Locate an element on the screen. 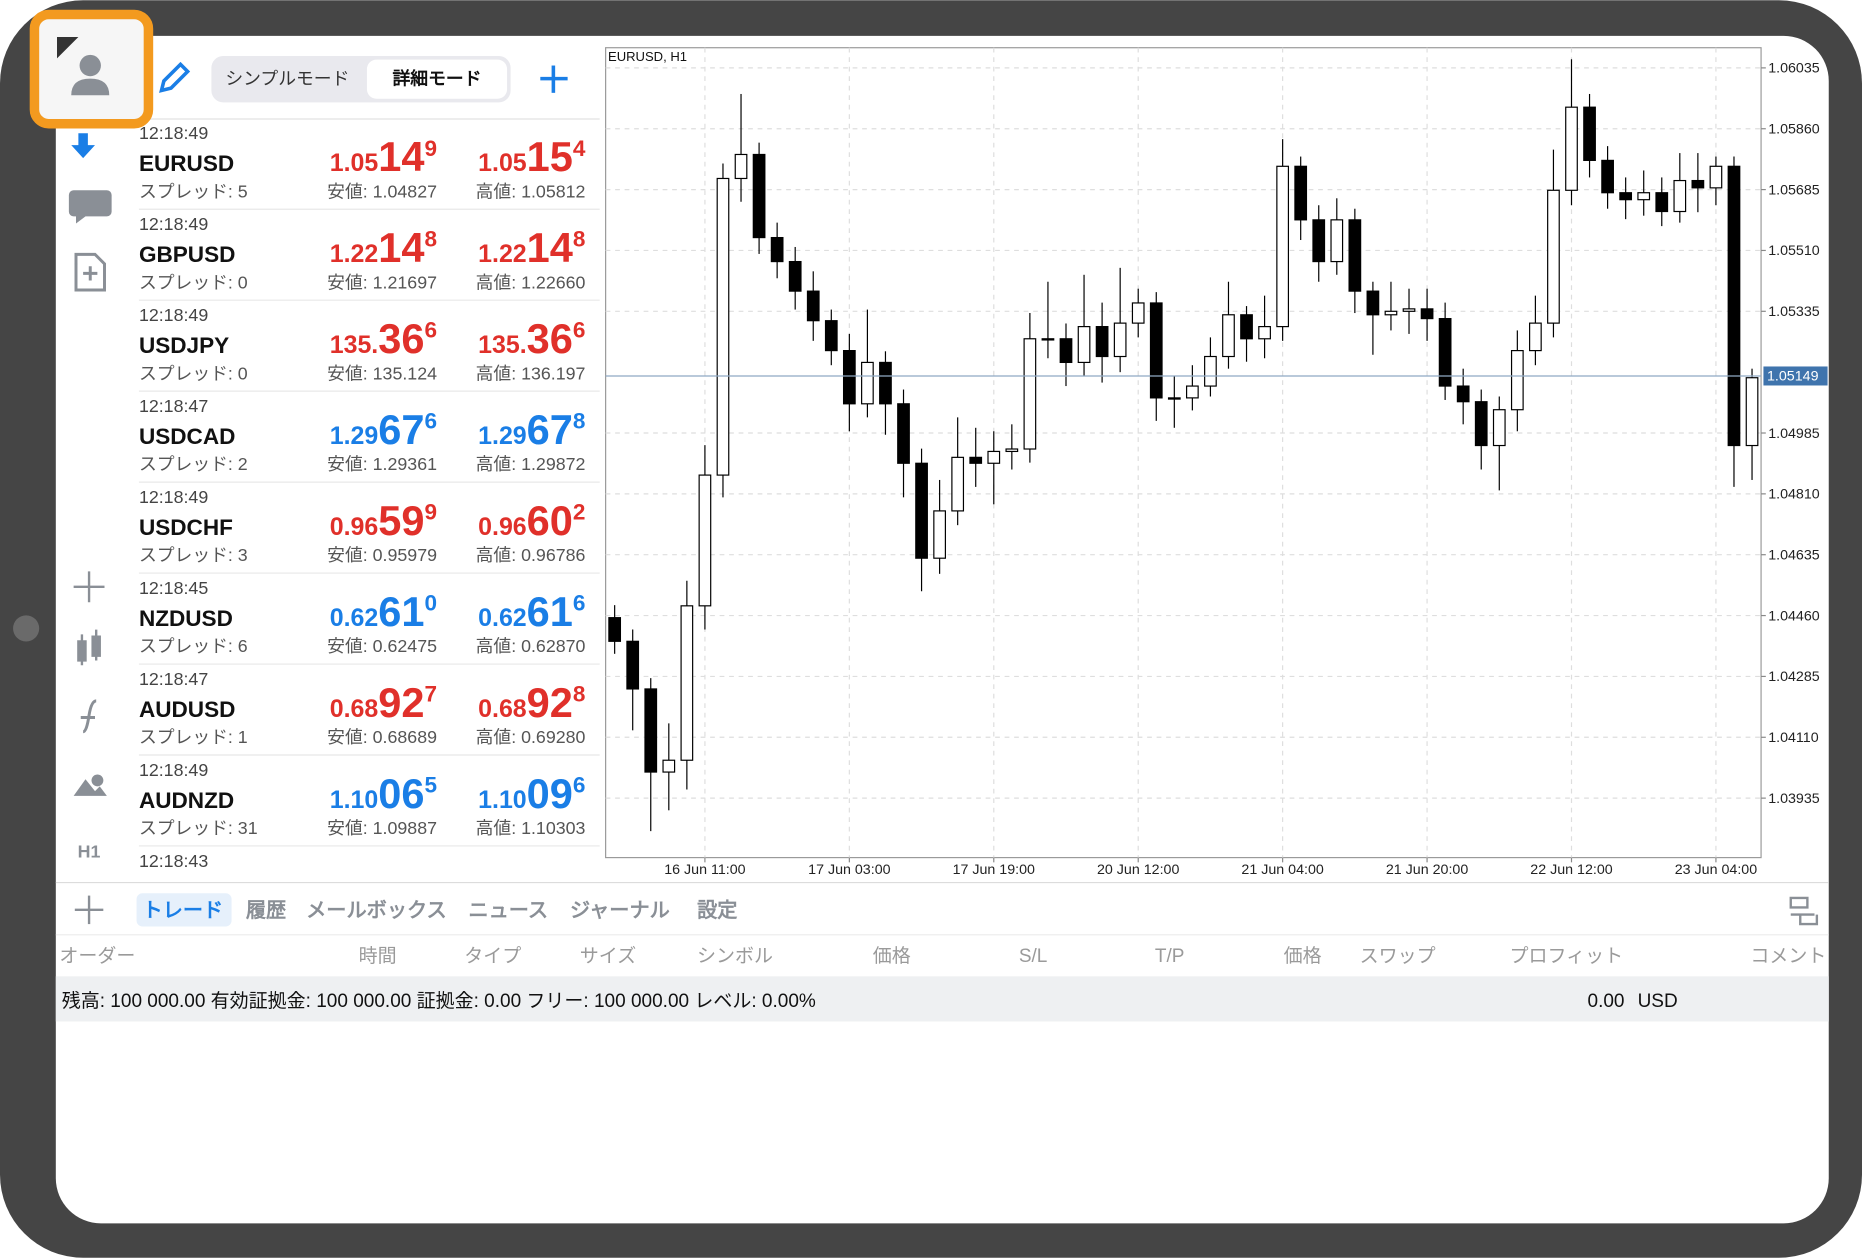  tab: 設定 is located at coordinates (717, 910).